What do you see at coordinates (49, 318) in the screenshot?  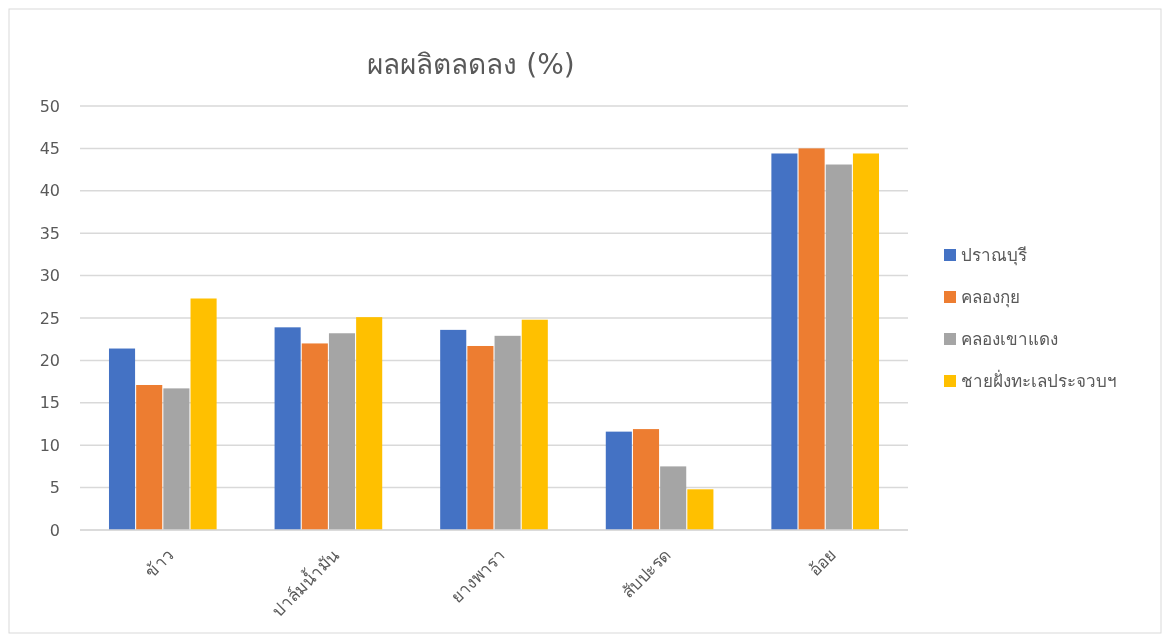 I see `y-tick-label: 25` at bounding box center [49, 318].